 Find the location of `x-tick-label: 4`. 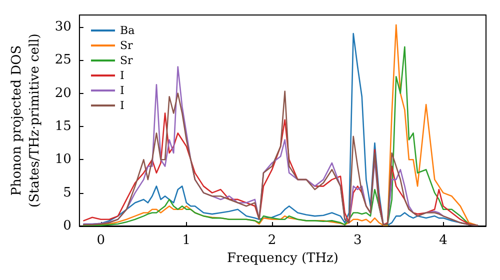

x-tick-label: 4 is located at coordinates (443, 240).